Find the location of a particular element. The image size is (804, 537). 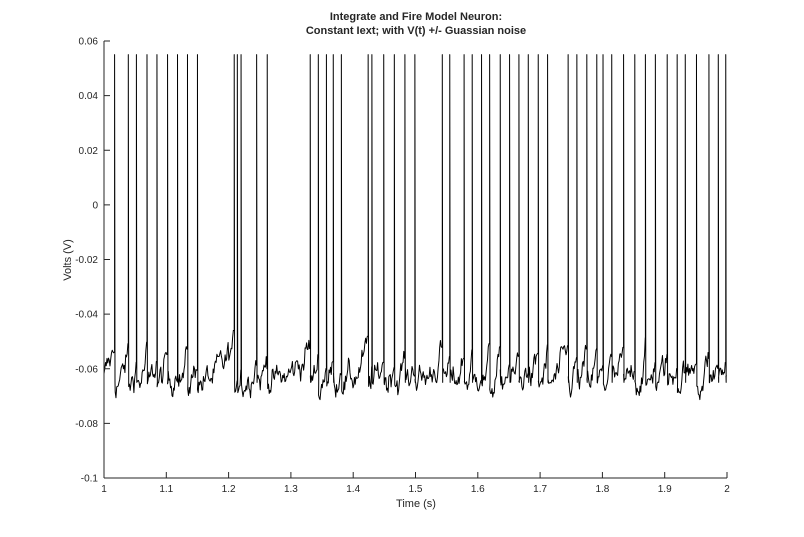

x-tick-label: 1 is located at coordinates (104, 489).